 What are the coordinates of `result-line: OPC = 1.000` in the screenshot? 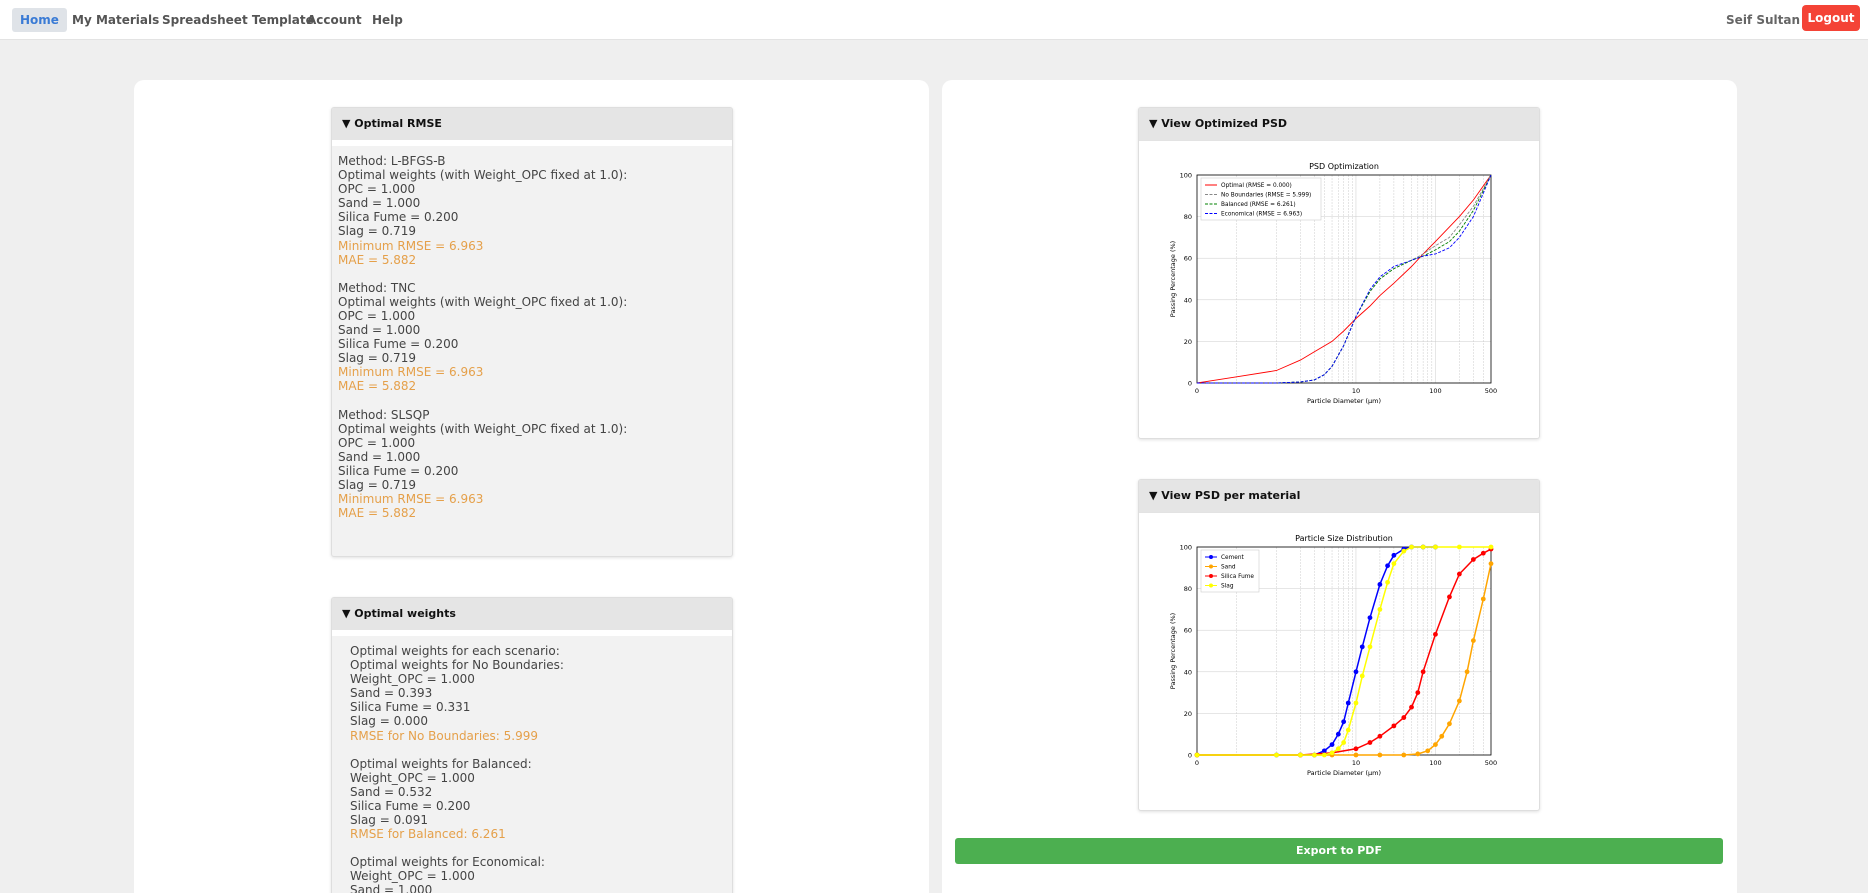 It's located at (377, 442).